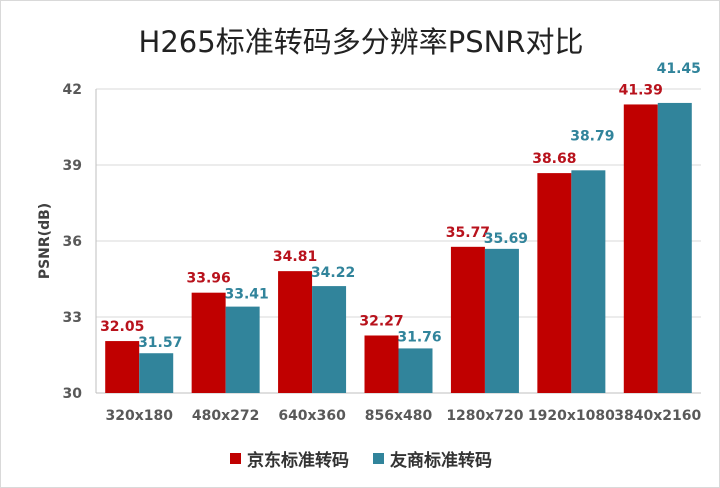  Describe the element at coordinates (679, 69) in the screenshot. I see `data-label-competitor: 41.45` at that location.